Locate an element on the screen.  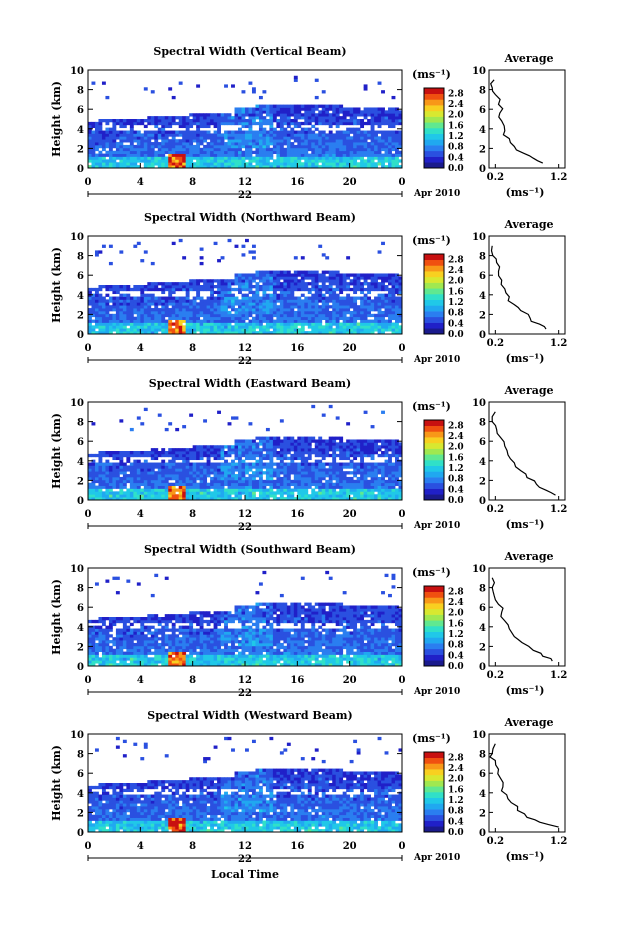
colorbar-unit-label: (ms⁻¹) is located at coordinates (431, 74).